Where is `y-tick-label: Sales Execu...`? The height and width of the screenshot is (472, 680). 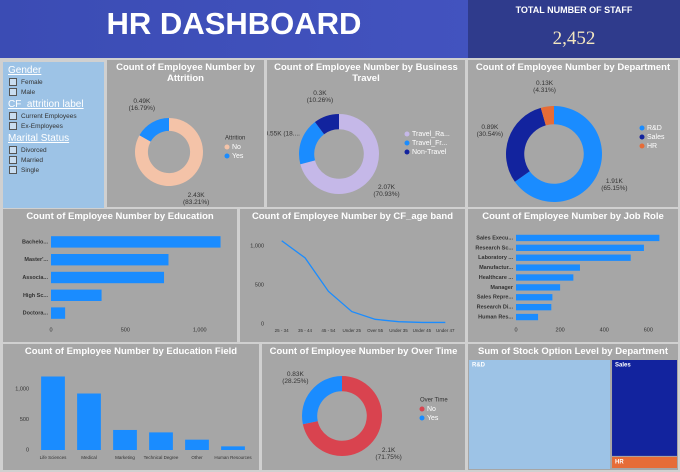 y-tick-label: Sales Execu... is located at coordinates (494, 238).